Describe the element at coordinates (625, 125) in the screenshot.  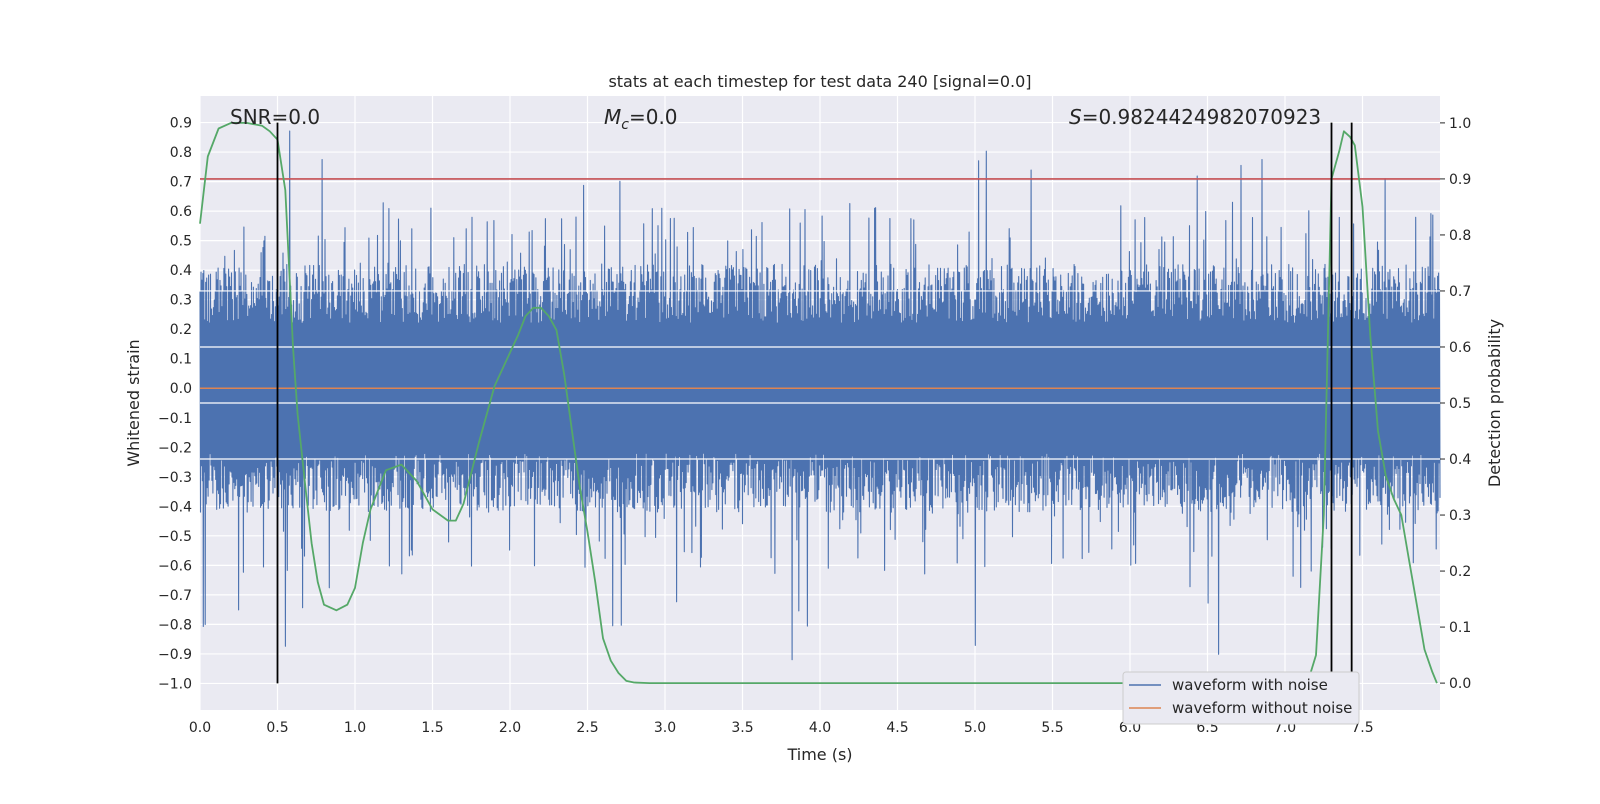
I see `chirp-mass-subscript: c` at that location.